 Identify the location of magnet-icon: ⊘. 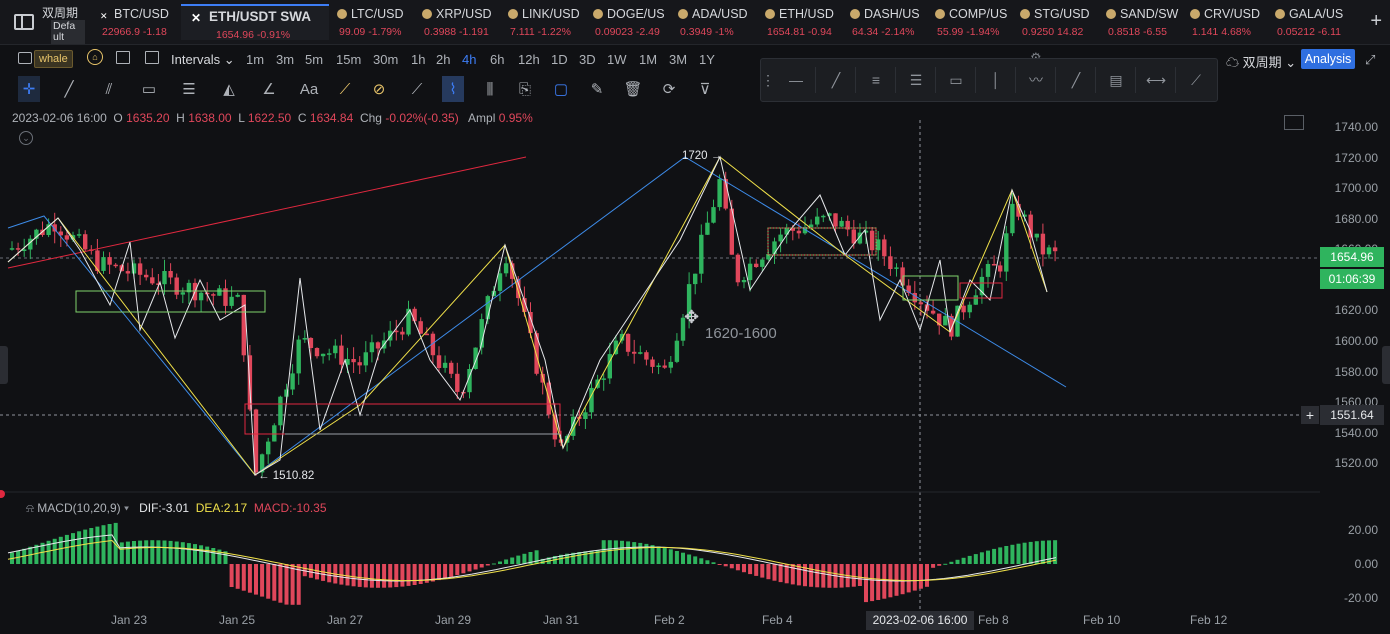
(379, 89).